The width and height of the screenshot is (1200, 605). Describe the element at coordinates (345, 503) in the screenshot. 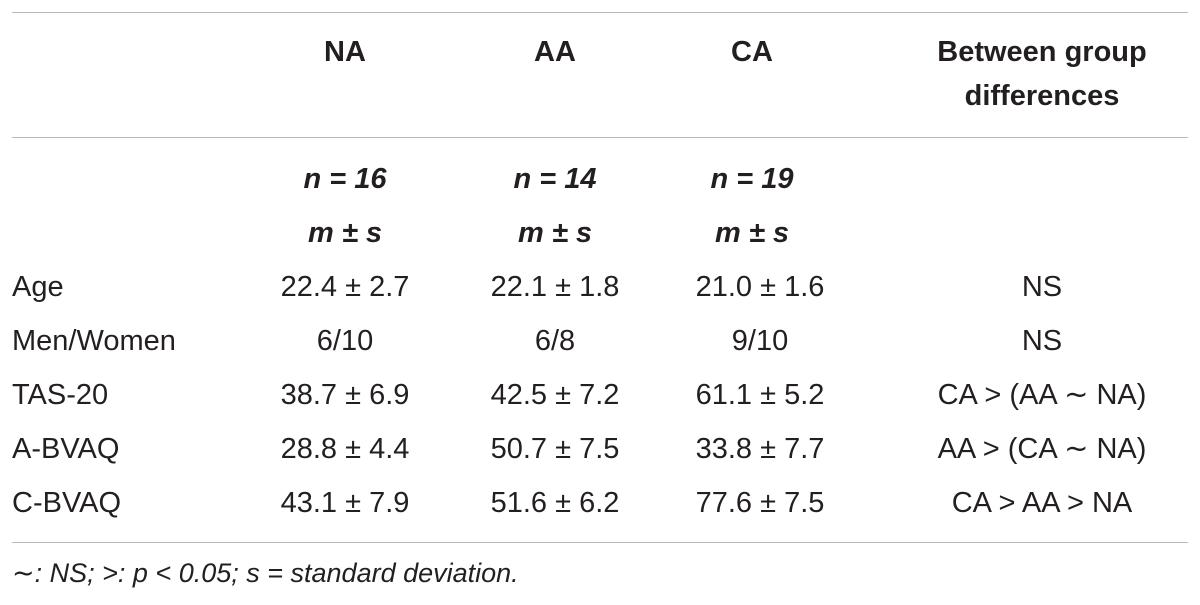

I see `cell-na: 43.1 ± 7.9` at that location.